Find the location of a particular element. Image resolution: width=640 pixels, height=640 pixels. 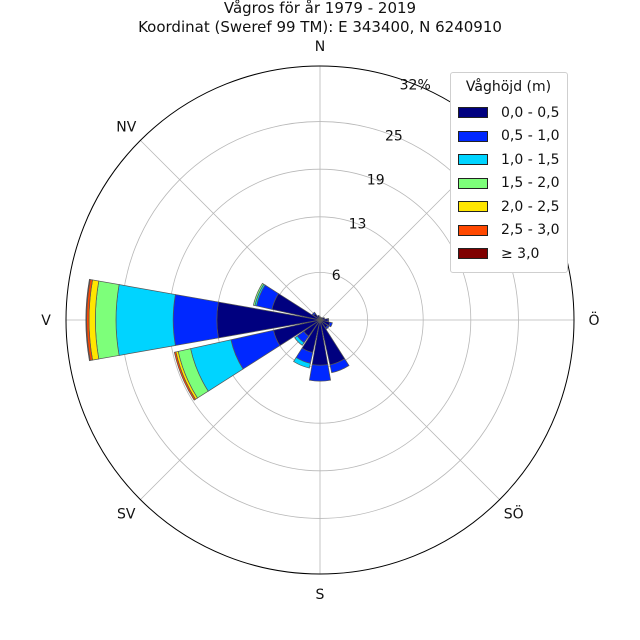

radial-tick-label: 25 is located at coordinates (394, 137).